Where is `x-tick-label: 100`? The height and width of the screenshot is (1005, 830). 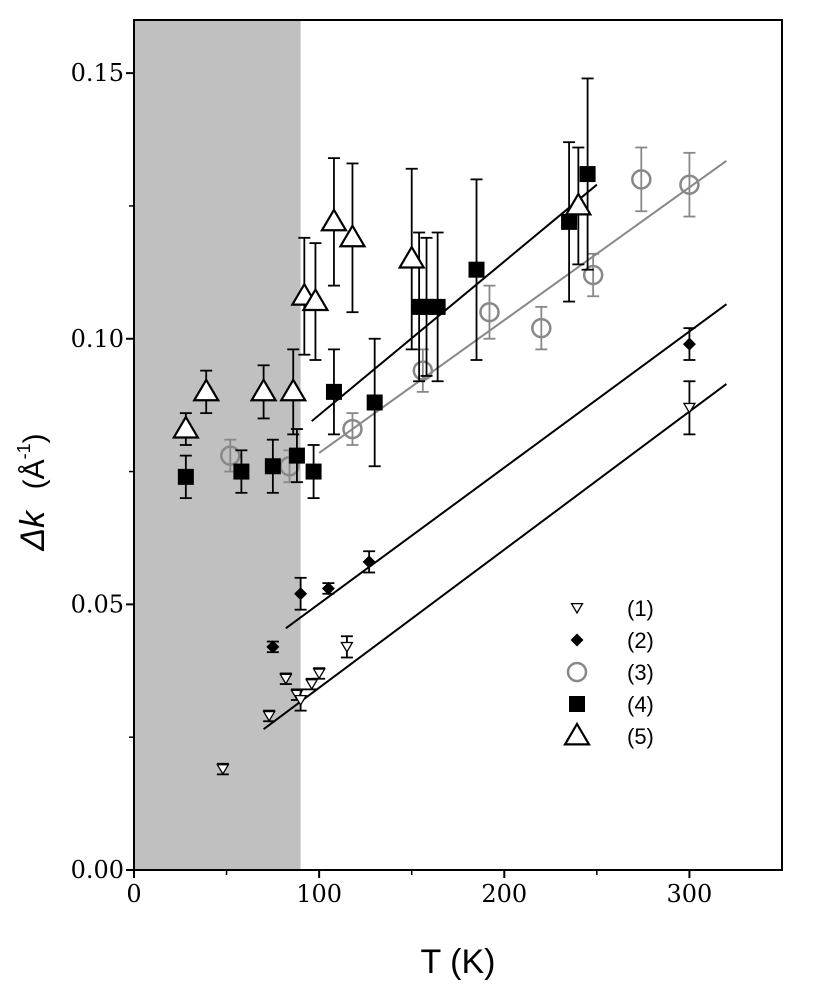
x-tick-label: 100 is located at coordinates (319, 894).